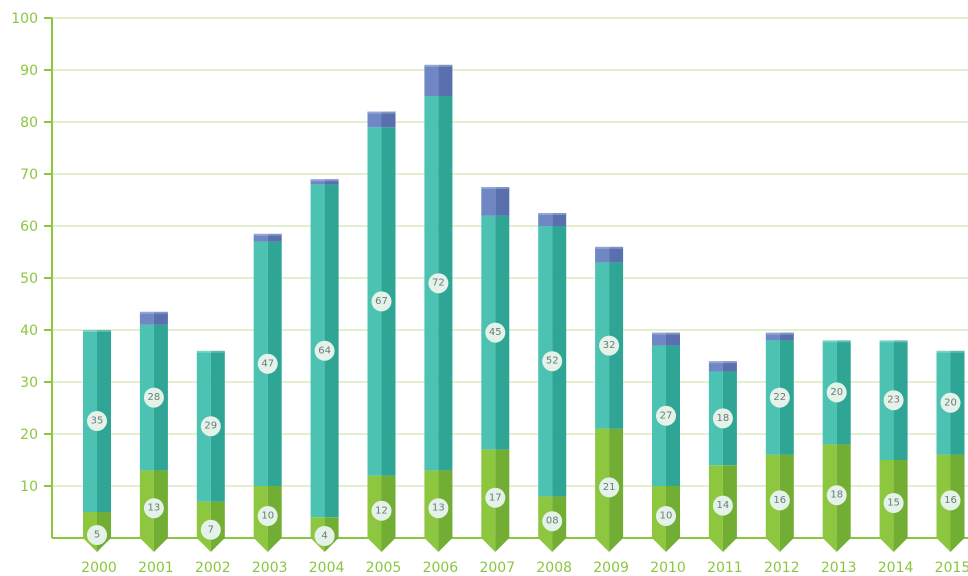  Describe the element at coordinates (384, 568) in the screenshot. I see `x-tick-label: 2005` at that location.